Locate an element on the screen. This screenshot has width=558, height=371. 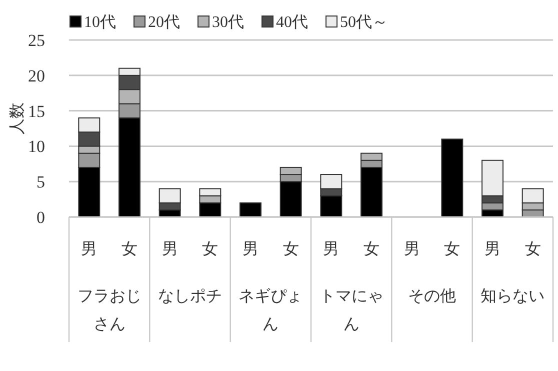
y-tick-label: 15 is located at coordinates (36, 111).